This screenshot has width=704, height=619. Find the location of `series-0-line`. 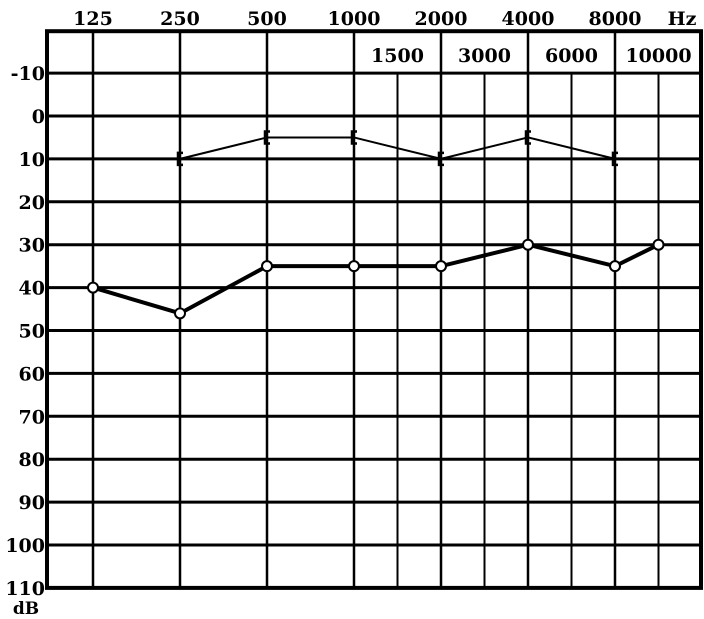

series-0-line is located at coordinates (397, 148).